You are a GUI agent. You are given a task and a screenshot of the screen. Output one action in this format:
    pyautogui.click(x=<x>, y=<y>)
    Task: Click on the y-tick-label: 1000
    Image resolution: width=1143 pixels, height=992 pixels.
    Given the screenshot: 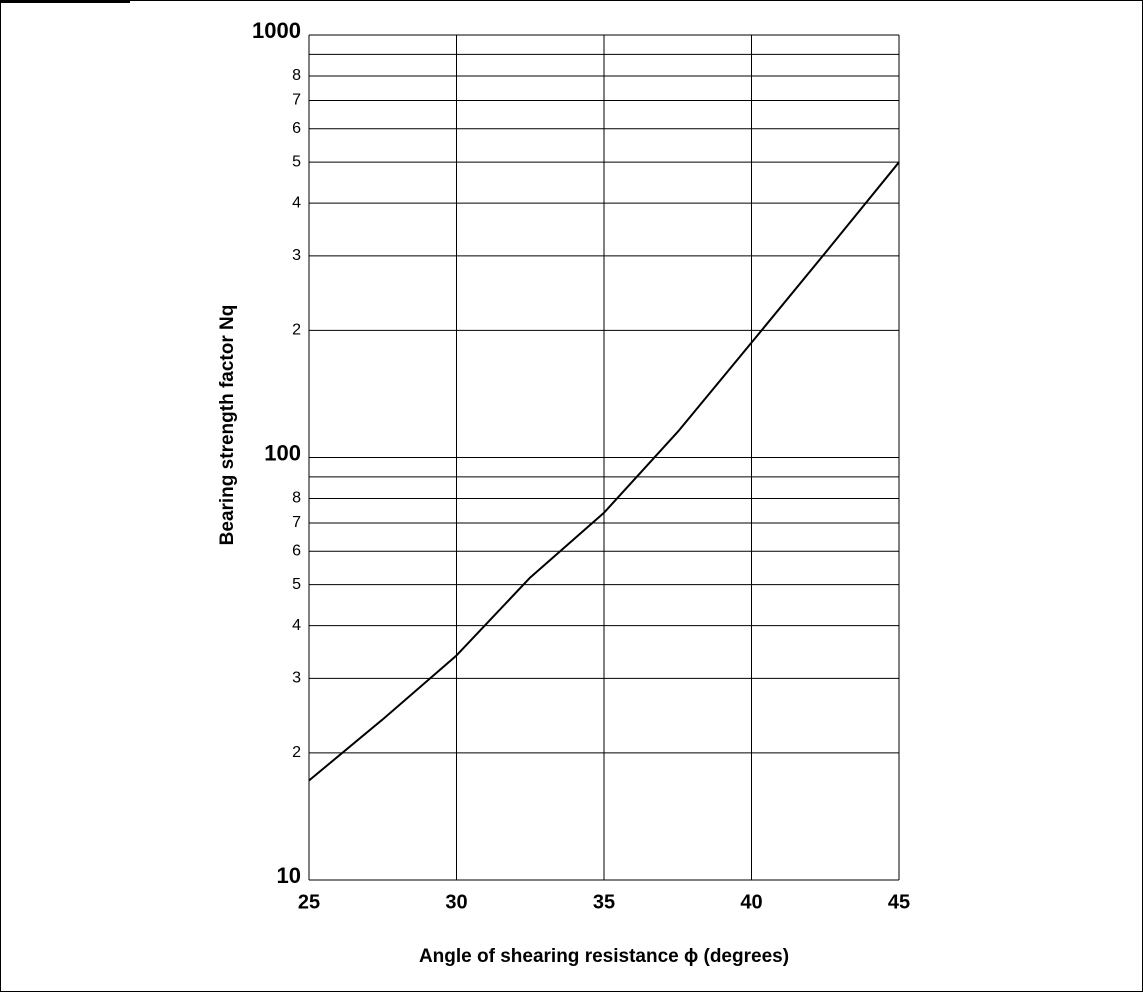 What is the action you would take?
    pyautogui.click(x=276, y=30)
    